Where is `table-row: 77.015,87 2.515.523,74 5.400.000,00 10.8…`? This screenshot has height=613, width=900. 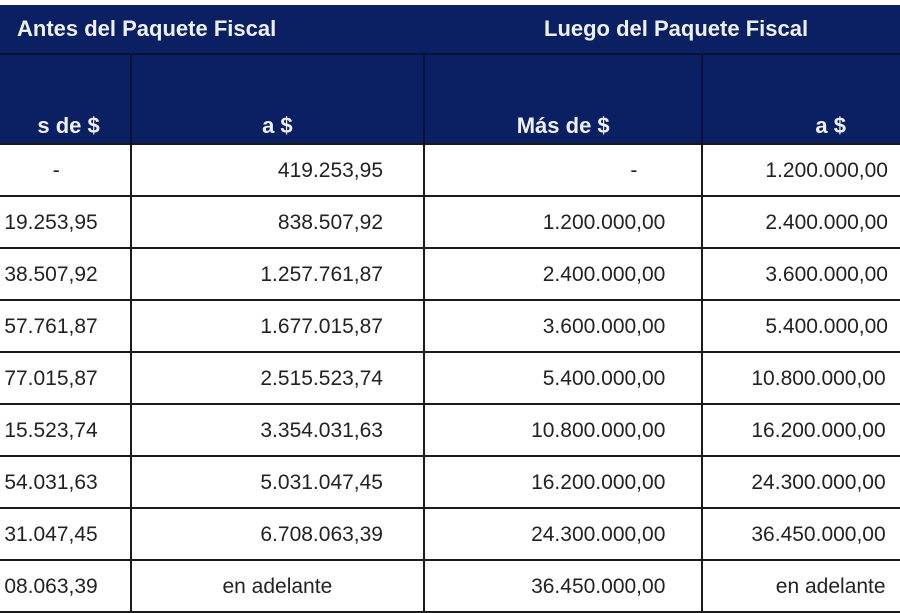
table-row: 77.015,87 2.515.523,74 5.400.000,00 10.8… is located at coordinates (450, 378).